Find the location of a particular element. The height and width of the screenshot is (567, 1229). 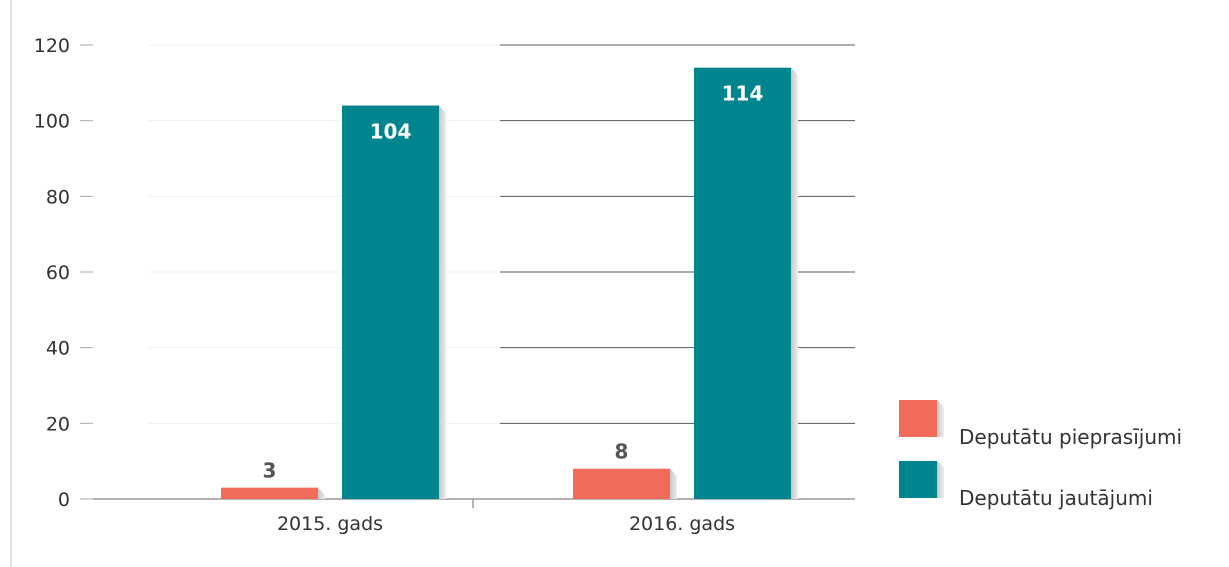

data-label: 8 is located at coordinates (622, 452).